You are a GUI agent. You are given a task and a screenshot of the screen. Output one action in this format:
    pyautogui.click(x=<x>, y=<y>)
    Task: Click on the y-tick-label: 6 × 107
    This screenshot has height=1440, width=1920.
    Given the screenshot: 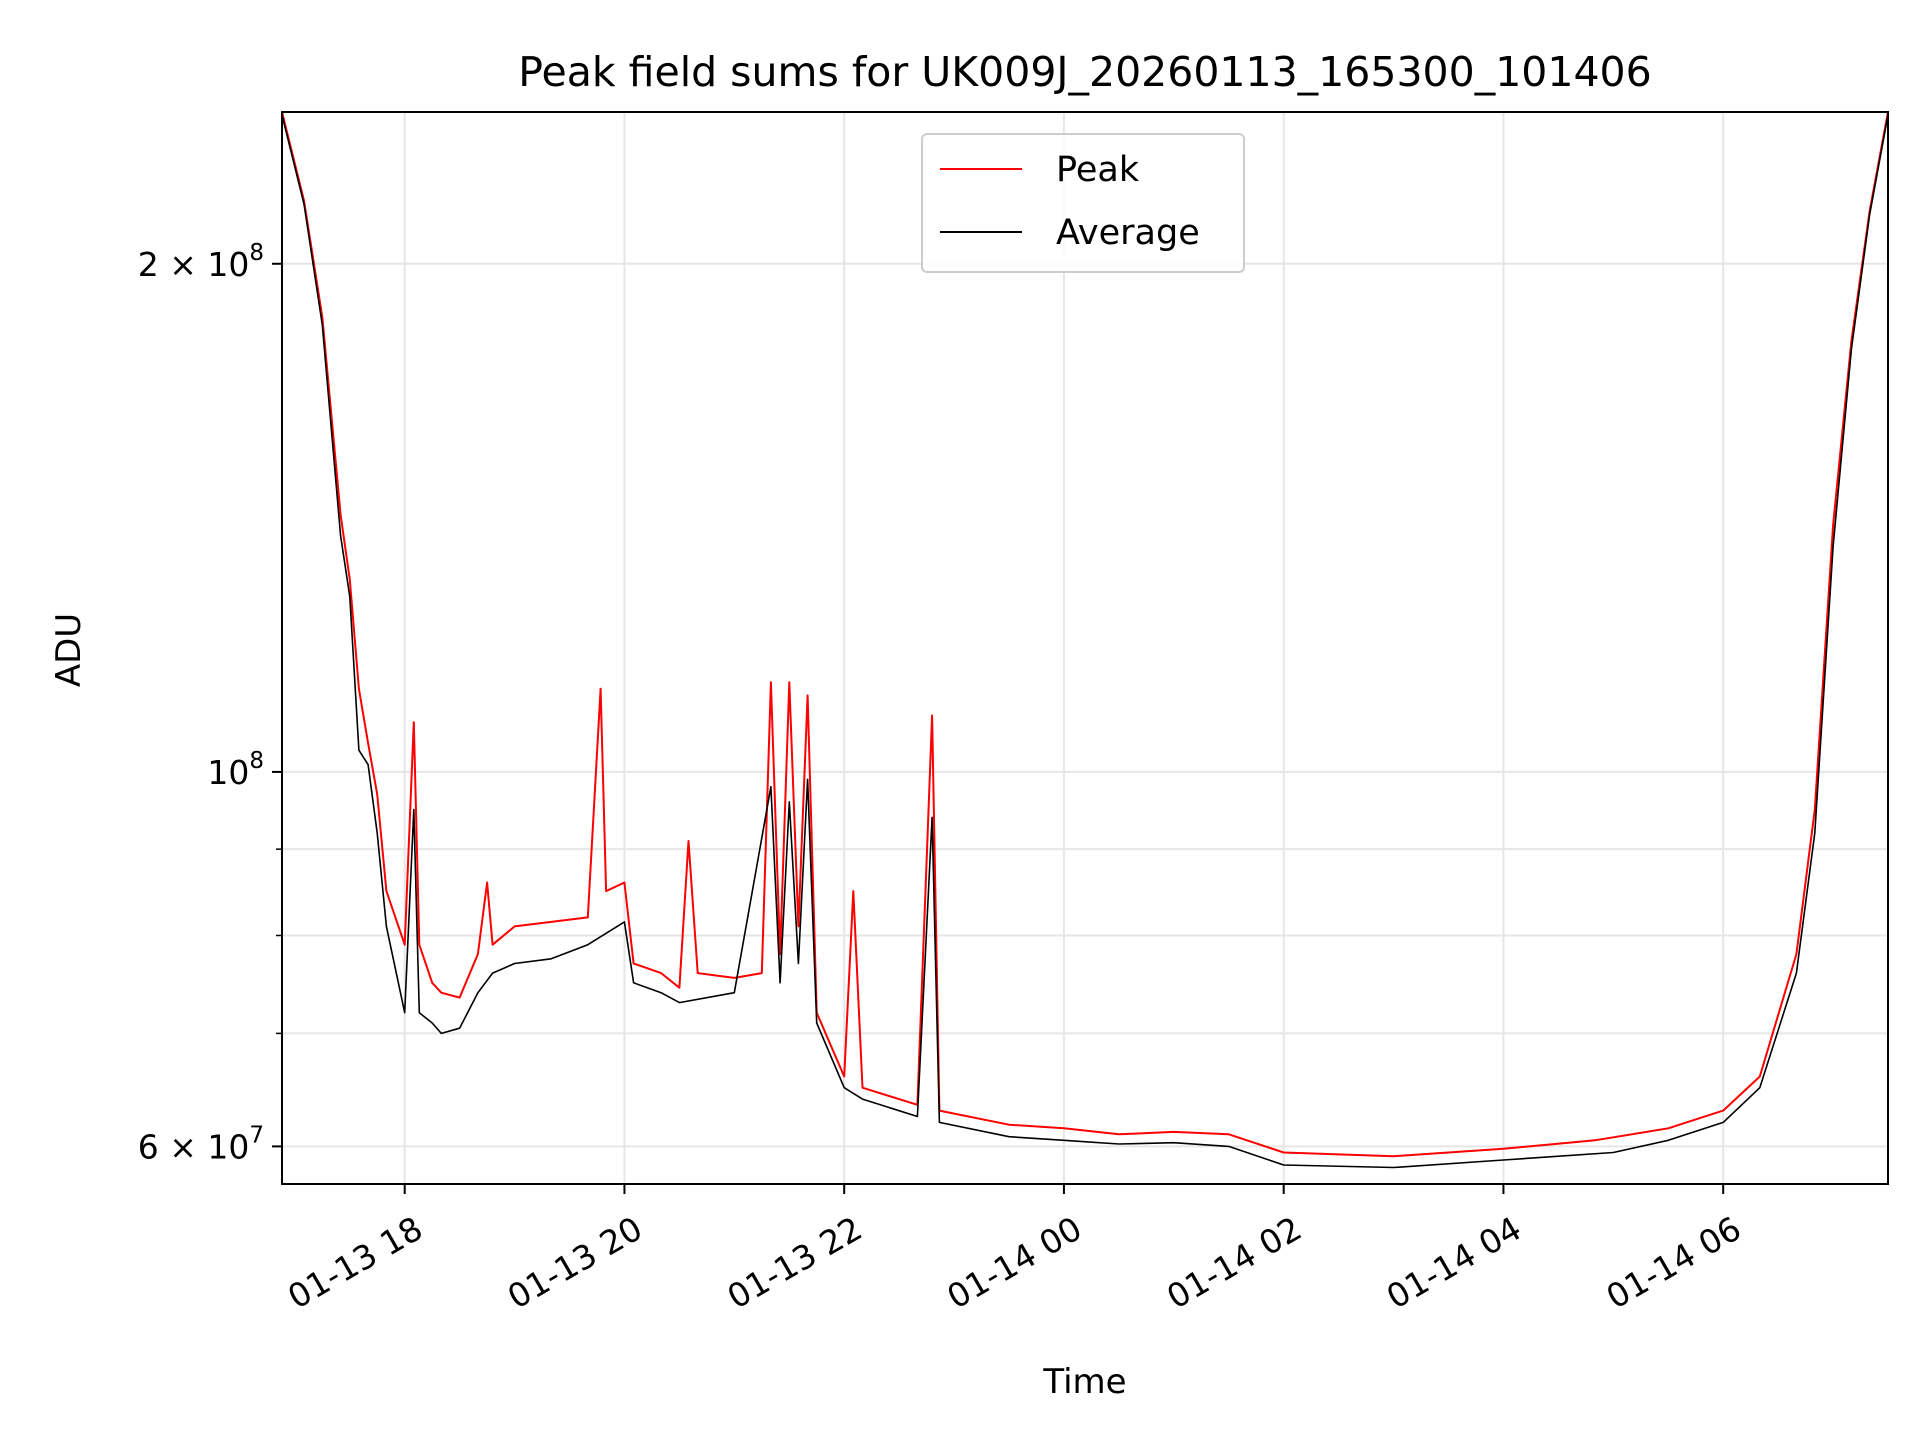 What is the action you would take?
    pyautogui.click(x=201, y=1144)
    